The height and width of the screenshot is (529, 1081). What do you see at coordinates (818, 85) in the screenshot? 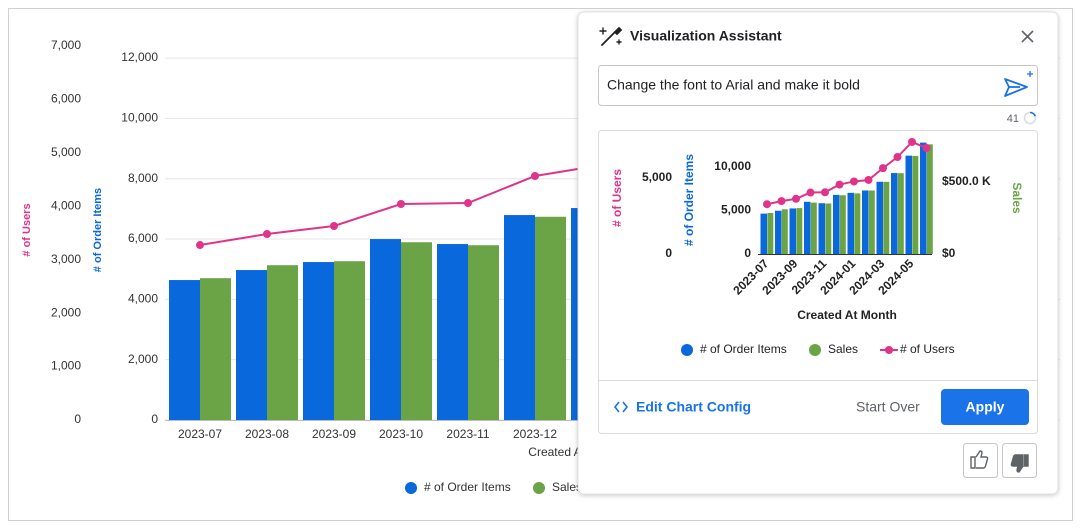
I see `prompt-input` at bounding box center [818, 85].